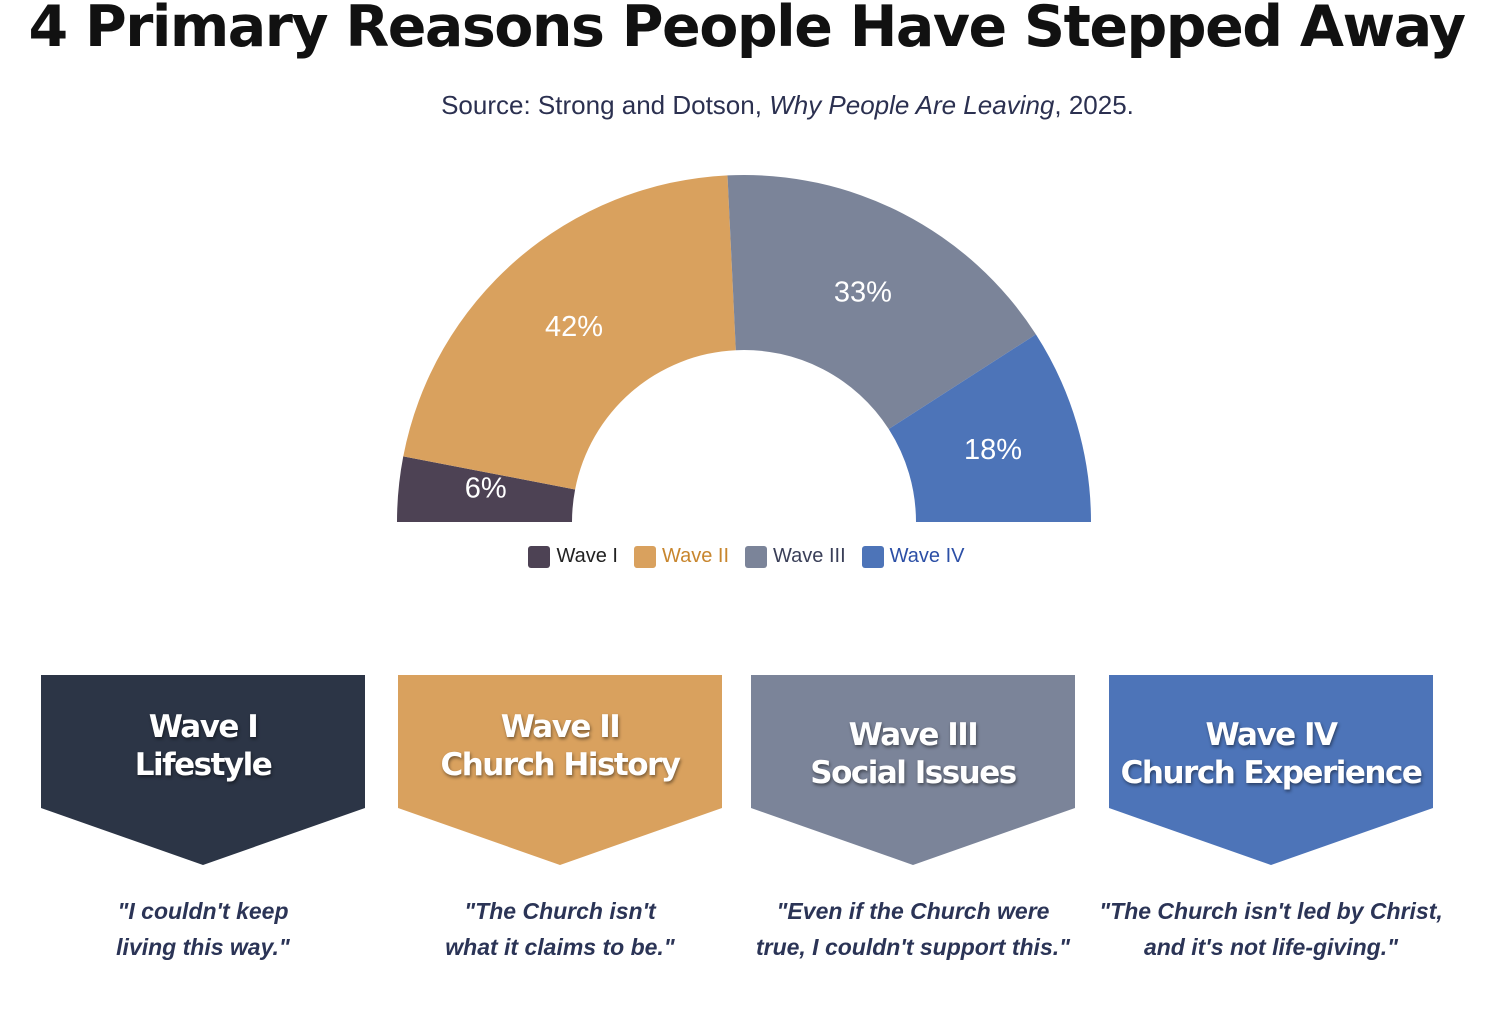 The height and width of the screenshot is (1021, 1493). Describe the element at coordinates (913, 947) in the screenshot. I see `quote-line: true, I couldn't support this."` at that location.